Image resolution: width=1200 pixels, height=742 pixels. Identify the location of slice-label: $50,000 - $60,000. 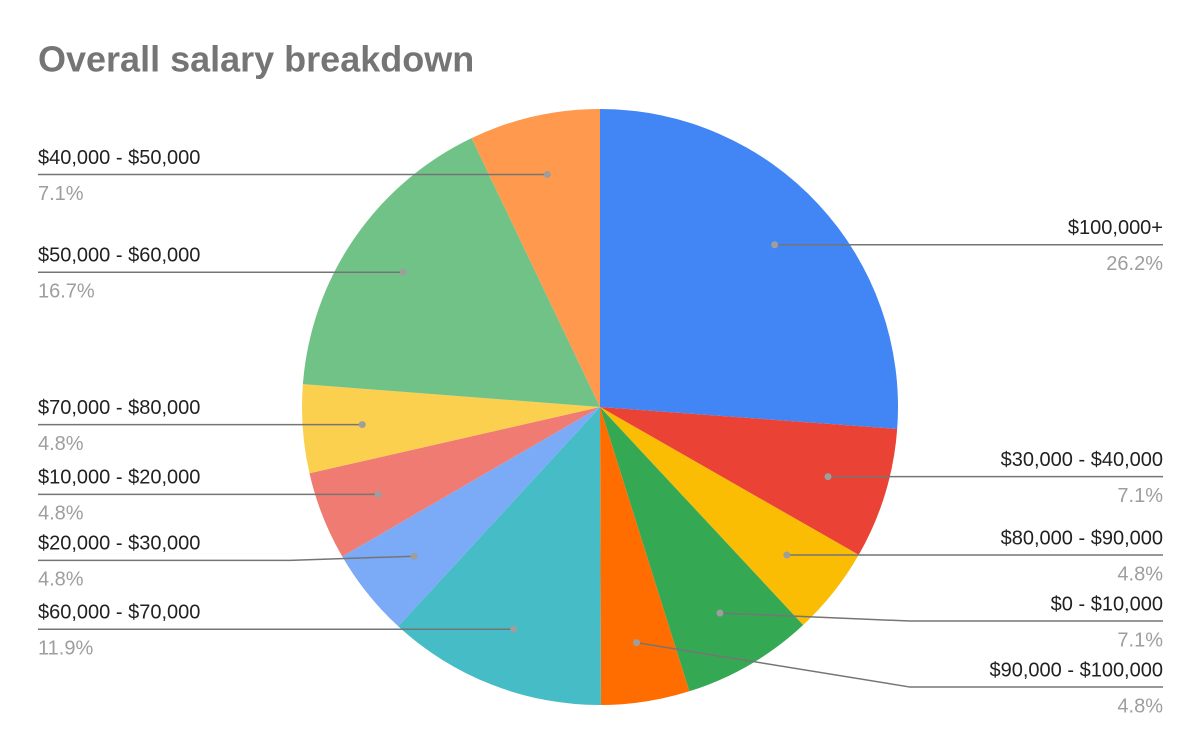
(119, 255).